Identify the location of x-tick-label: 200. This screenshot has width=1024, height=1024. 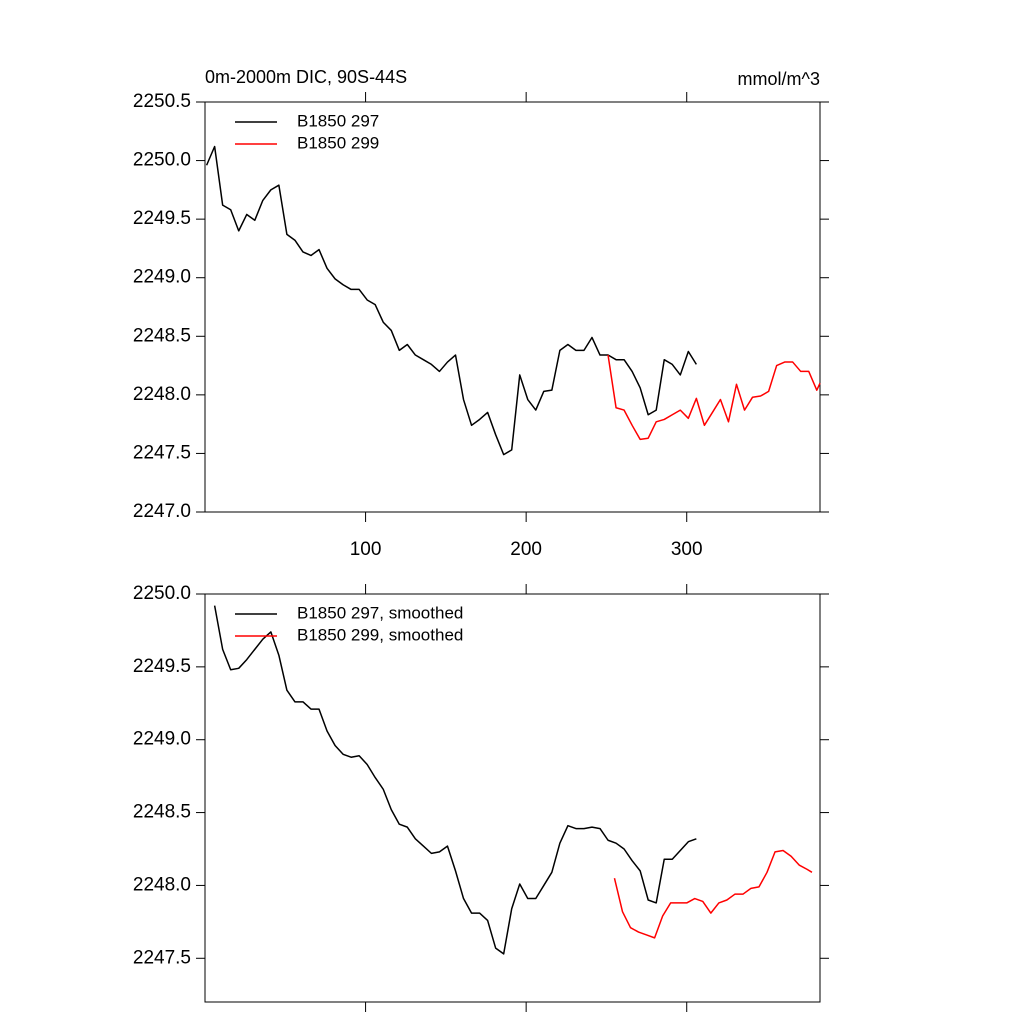
(526, 549).